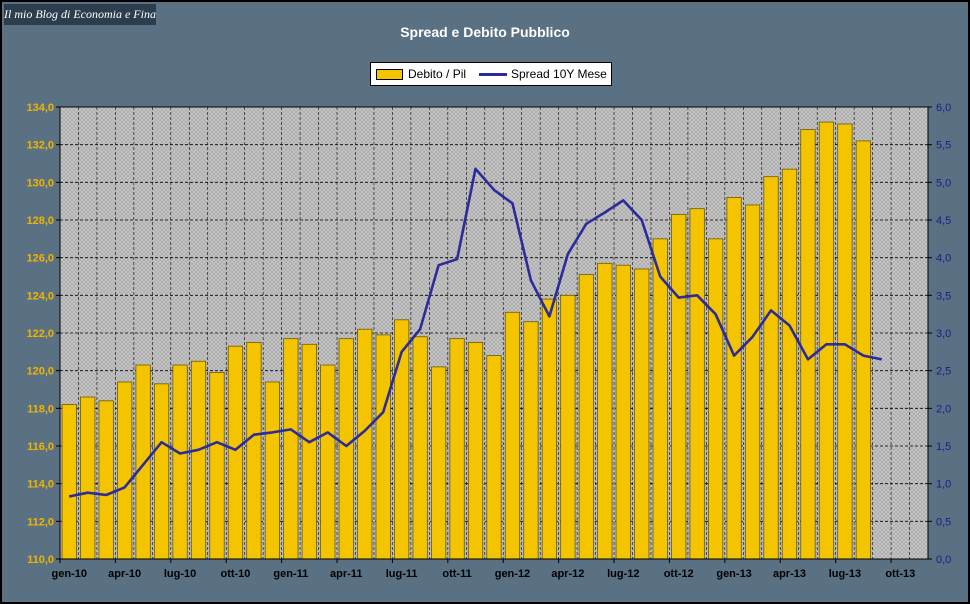  What do you see at coordinates (68, 574) in the screenshot?
I see `x-tick-label: gen-10` at bounding box center [68, 574].